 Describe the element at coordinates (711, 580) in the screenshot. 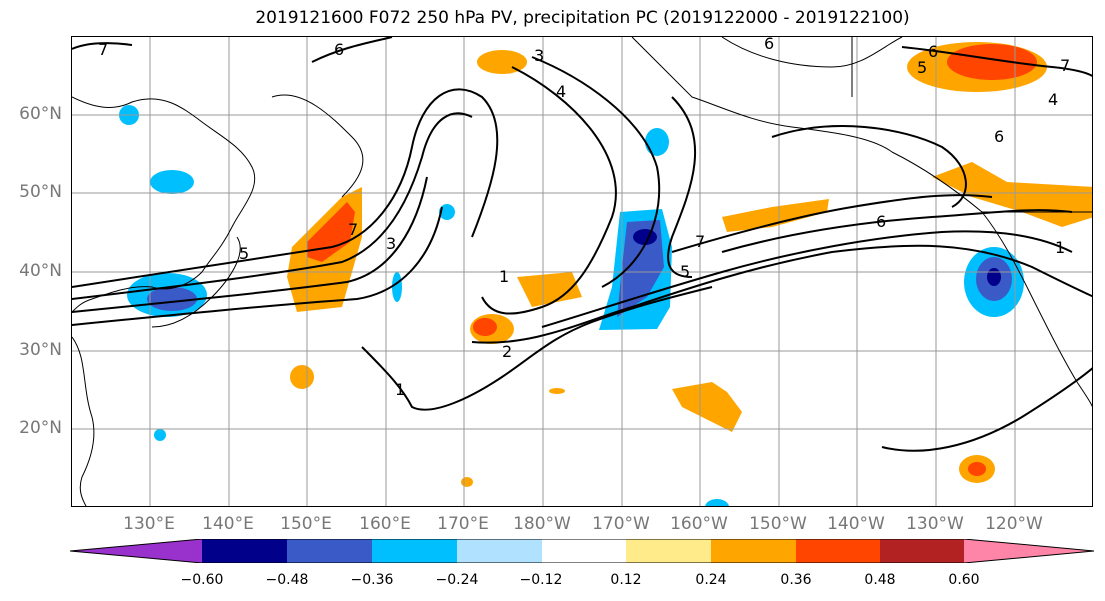

I see `colorbar-tick-label: 0.24` at that location.